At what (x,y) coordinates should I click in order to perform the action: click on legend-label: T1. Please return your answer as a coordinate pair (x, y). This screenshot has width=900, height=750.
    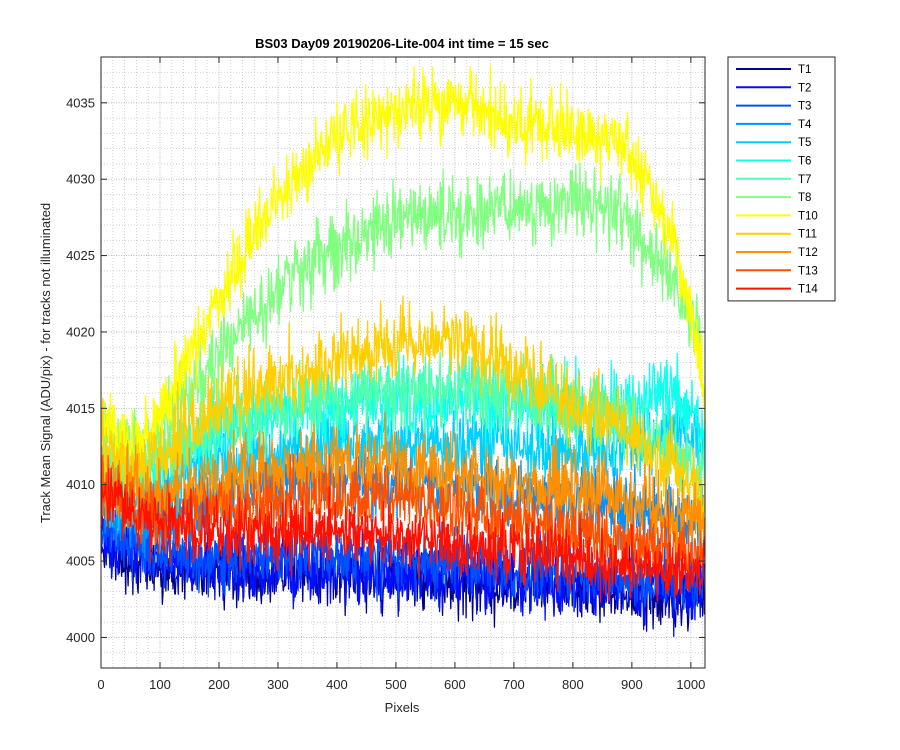
    Looking at the image, I should click on (804, 70).